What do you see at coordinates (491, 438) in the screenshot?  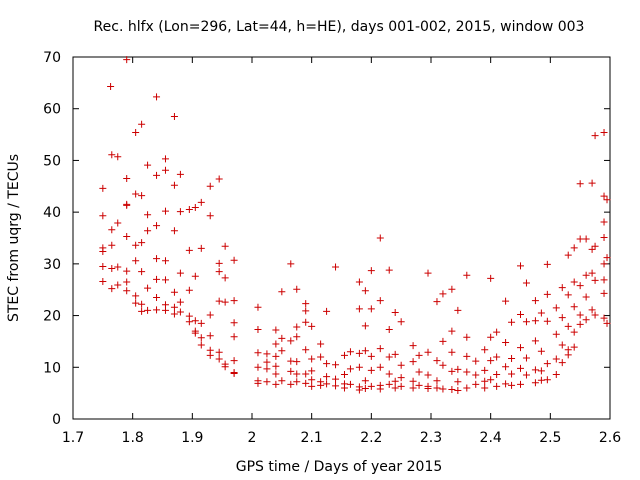 I see `x-tick-label: 2.4` at bounding box center [491, 438].